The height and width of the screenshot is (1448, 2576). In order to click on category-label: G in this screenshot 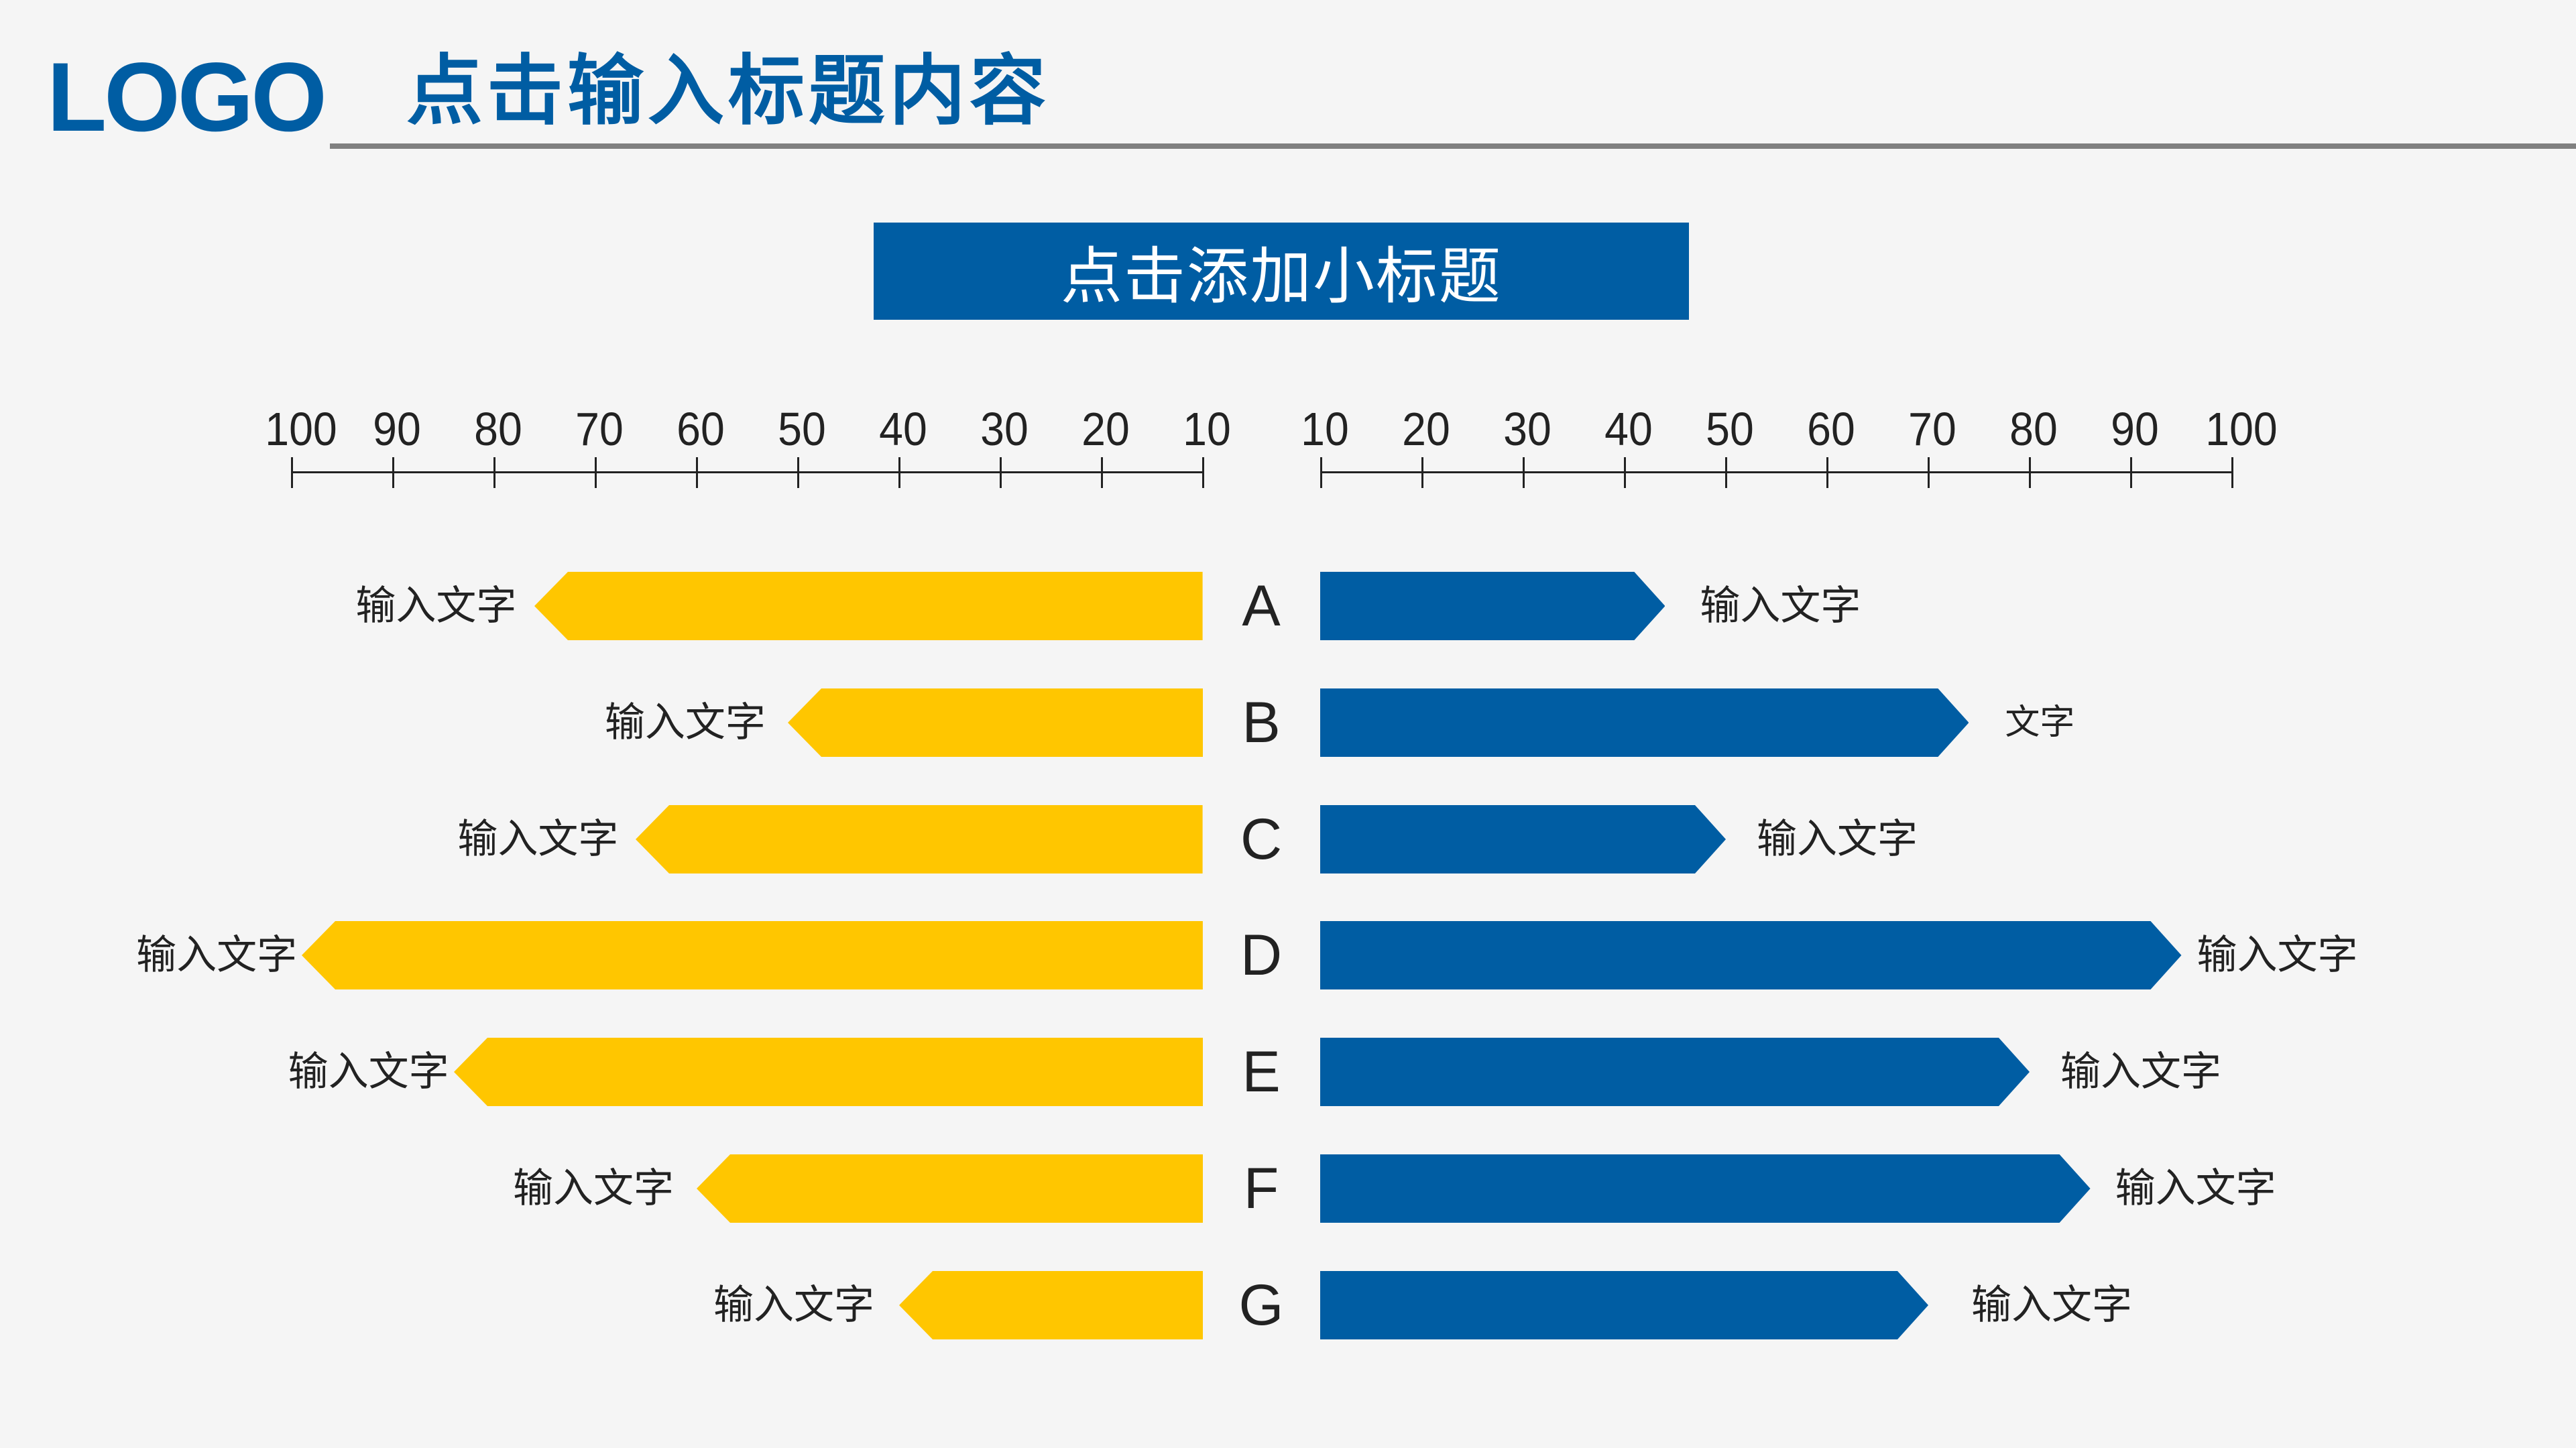, I will do `click(1261, 1305)`.